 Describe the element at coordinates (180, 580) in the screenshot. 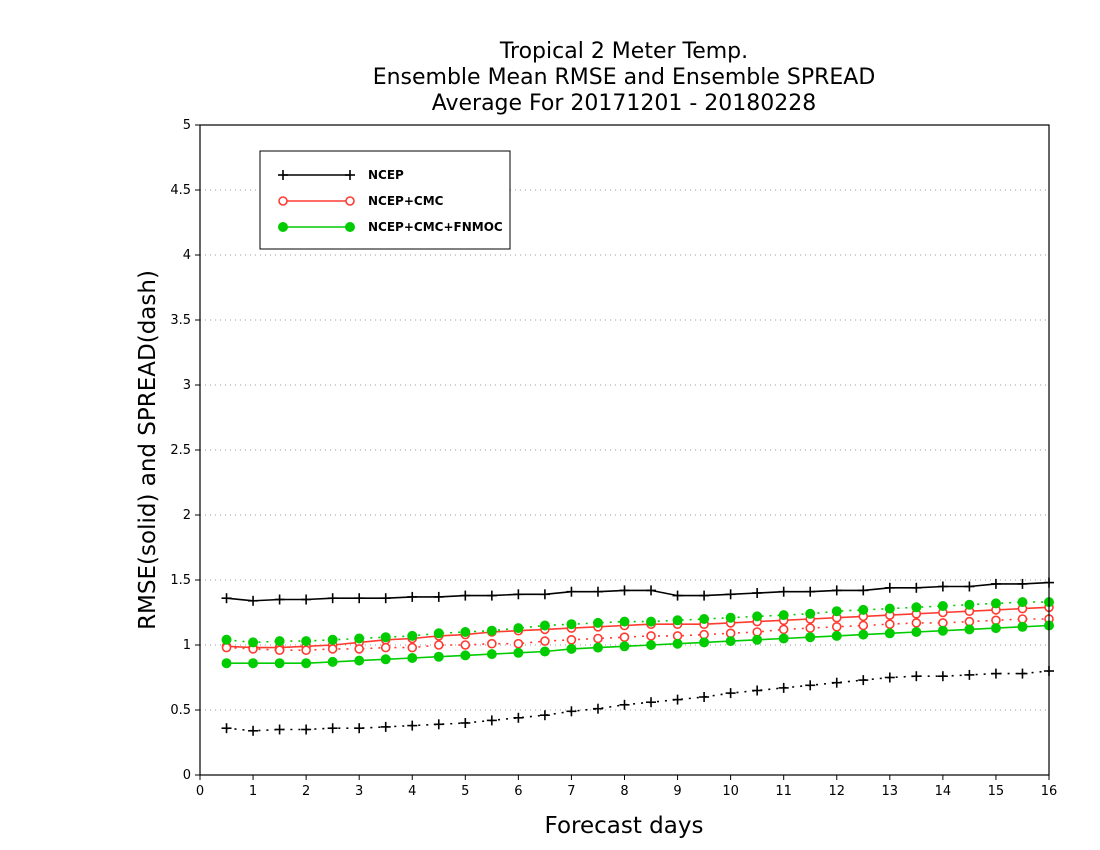

I see `y-tick-label: 1.5` at that location.